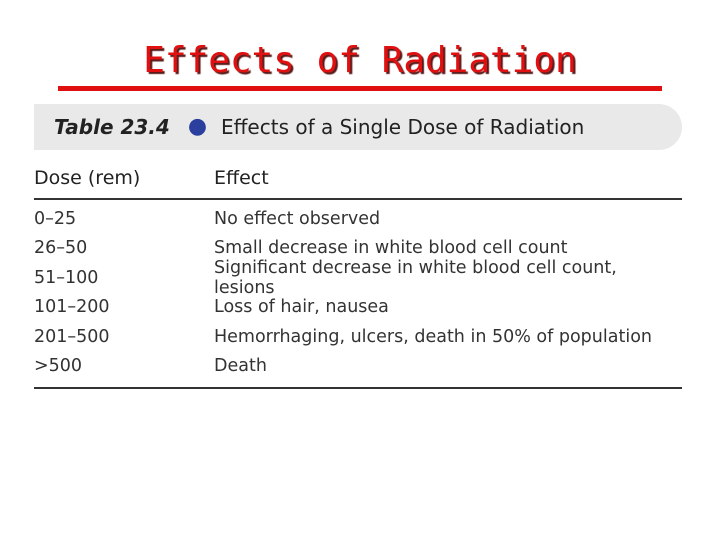  What do you see at coordinates (61, 248) in the screenshot?
I see `dose-cell: 26–50` at bounding box center [61, 248].